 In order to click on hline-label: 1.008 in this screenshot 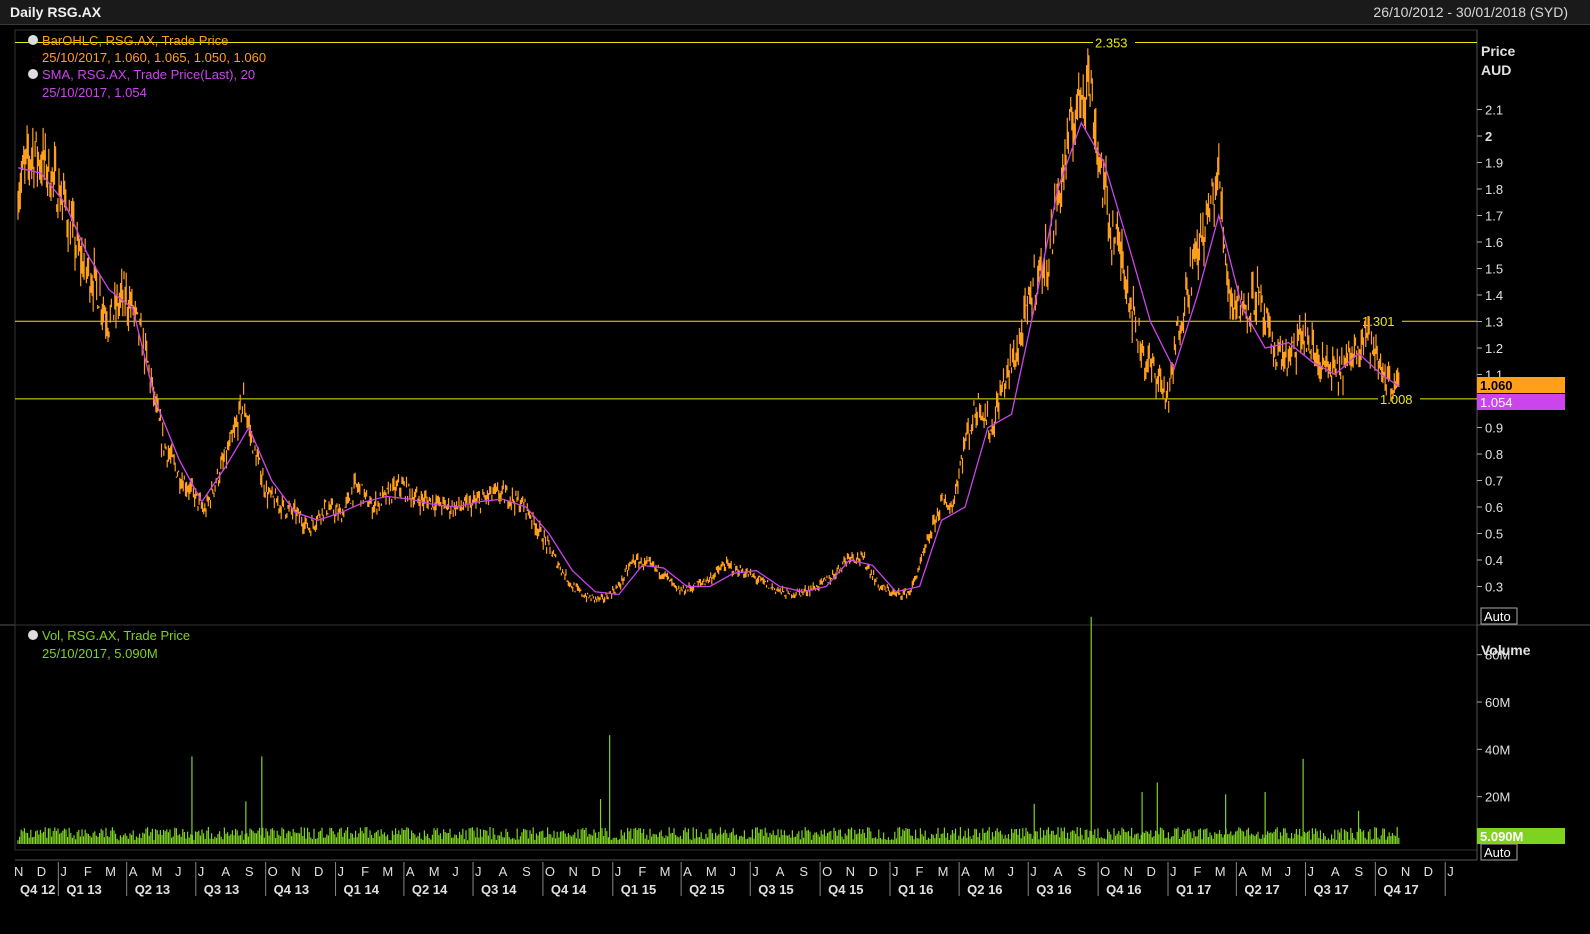, I will do `click(1396, 399)`.